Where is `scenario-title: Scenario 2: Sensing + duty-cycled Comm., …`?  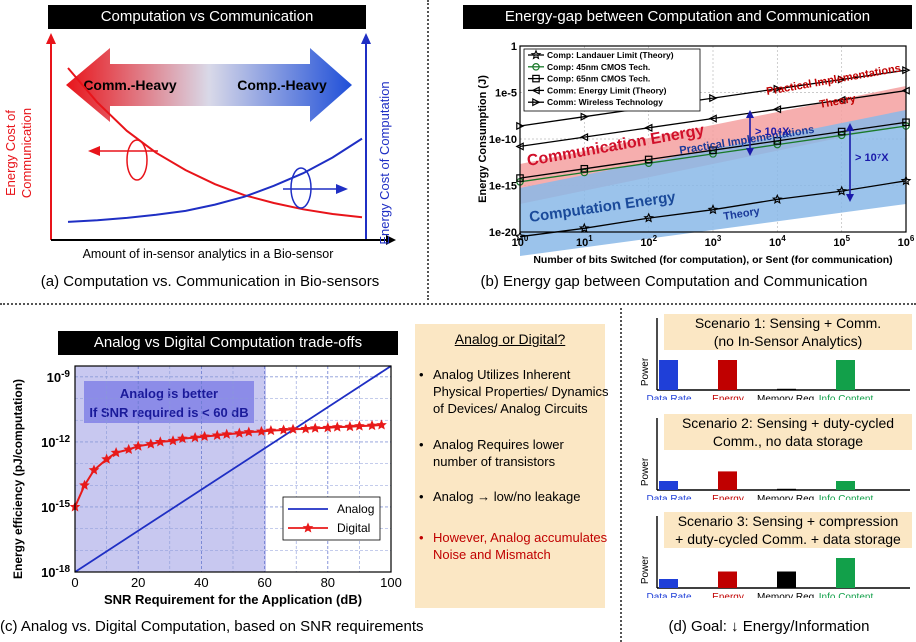
scenario-title: Scenario 2: Sensing + duty-cycled Comm., … is located at coordinates (788, 432).